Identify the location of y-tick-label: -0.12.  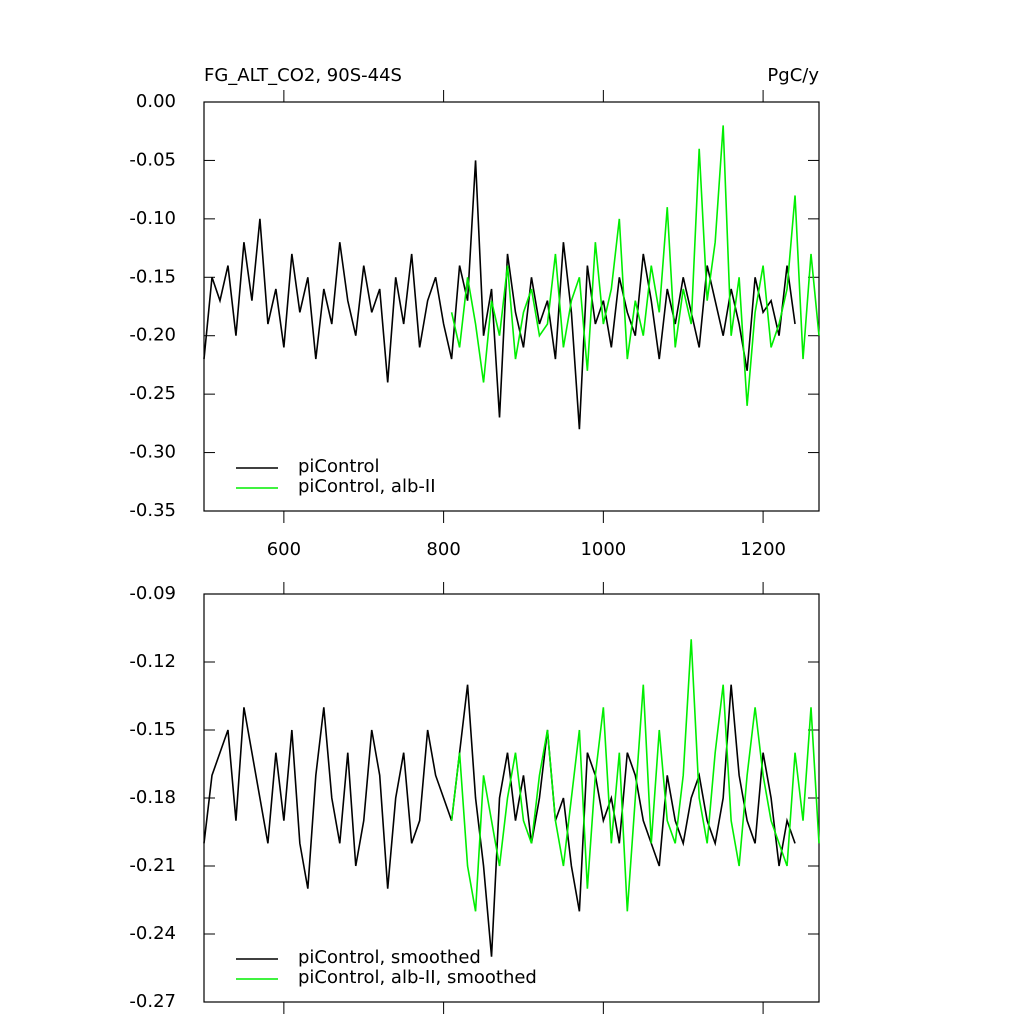
(152, 661).